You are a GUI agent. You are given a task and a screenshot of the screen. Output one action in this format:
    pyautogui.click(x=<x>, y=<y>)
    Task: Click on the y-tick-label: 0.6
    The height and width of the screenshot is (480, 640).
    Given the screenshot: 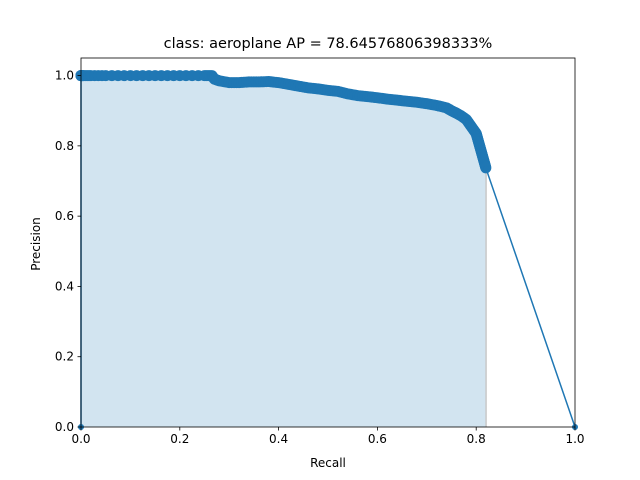 What is the action you would take?
    pyautogui.click(x=64, y=216)
    